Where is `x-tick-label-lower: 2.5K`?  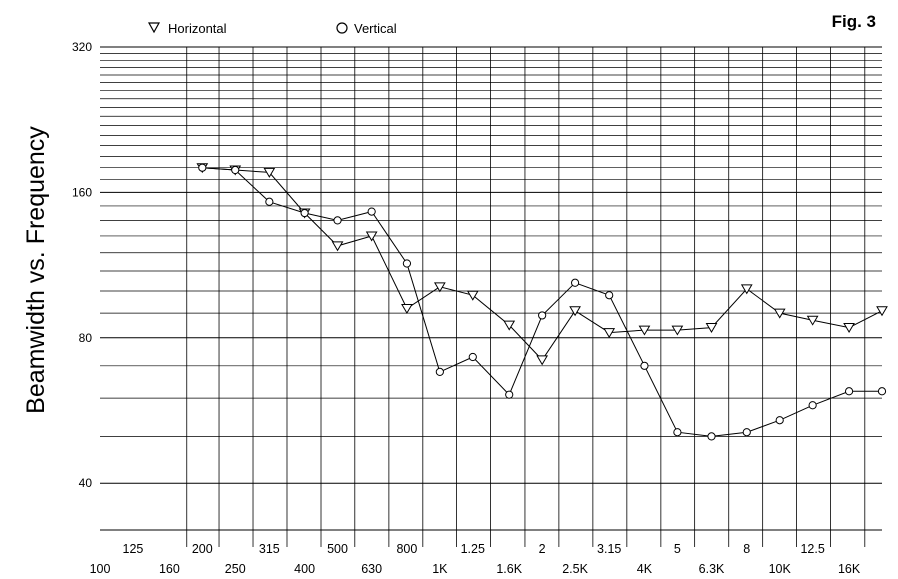
x-tick-label-lower: 2.5K is located at coordinates (575, 569).